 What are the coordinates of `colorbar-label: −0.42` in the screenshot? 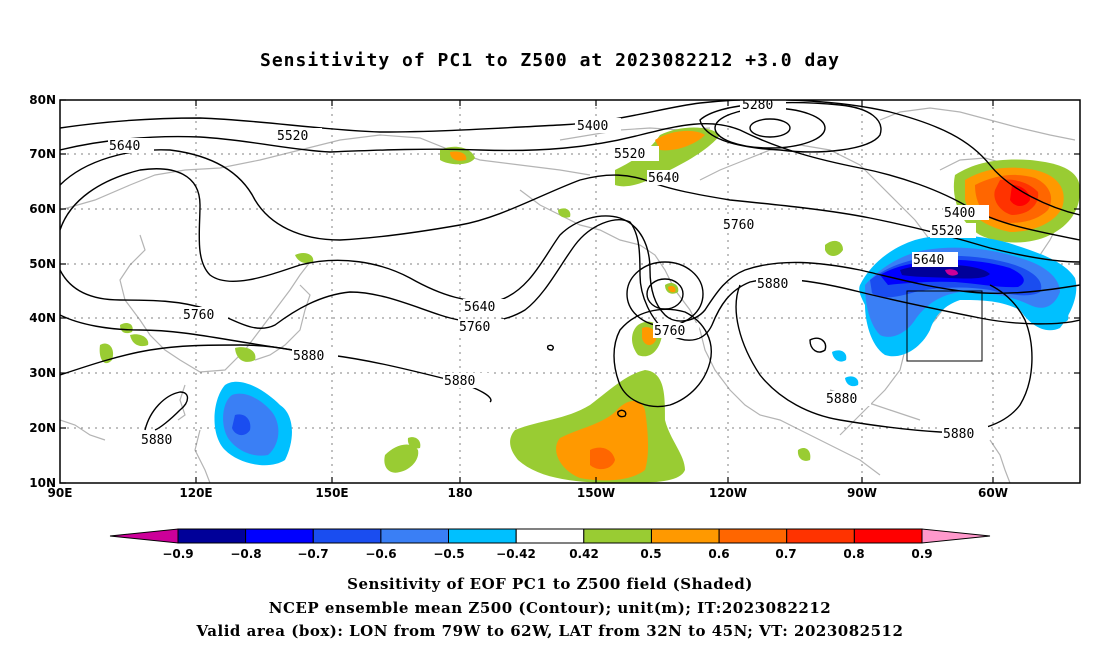 It's located at (516, 554).